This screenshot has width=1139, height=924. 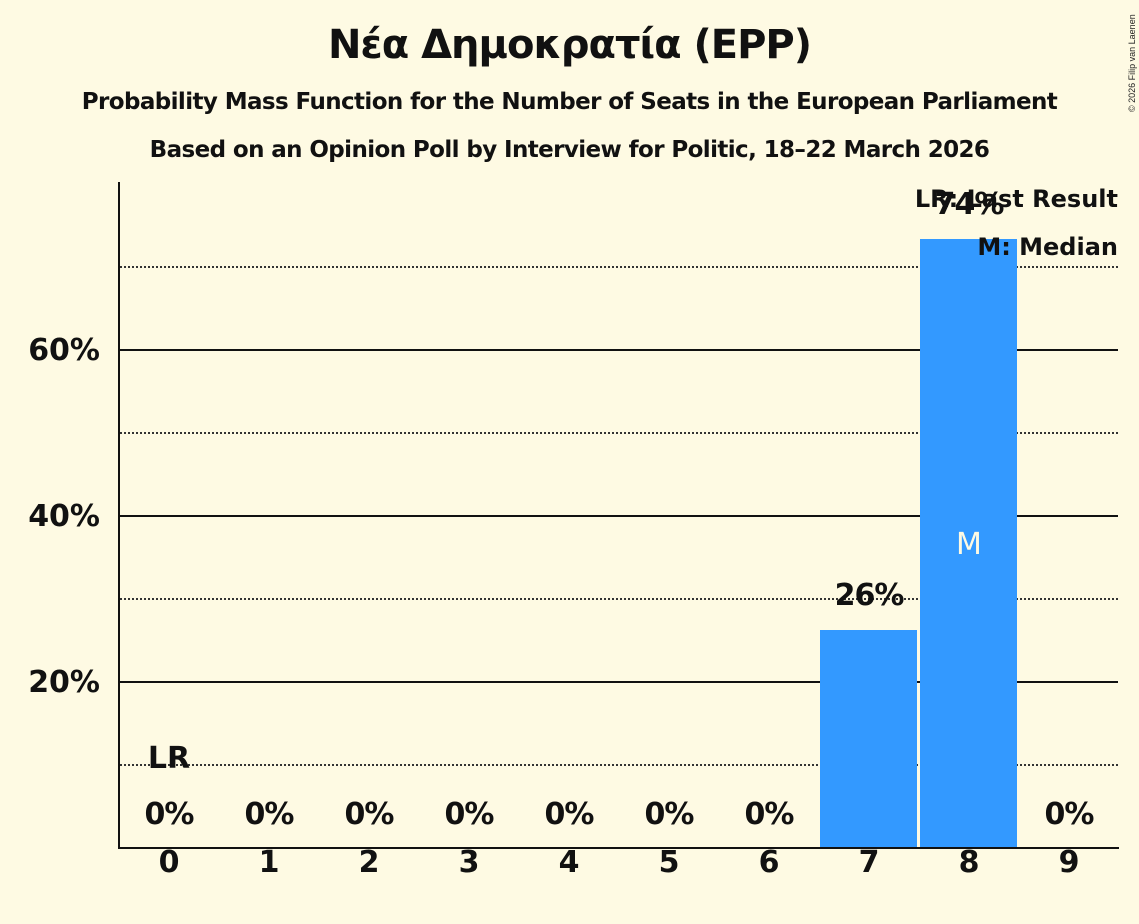 I want to click on bar-label-4: 0%, so click(x=569, y=814).